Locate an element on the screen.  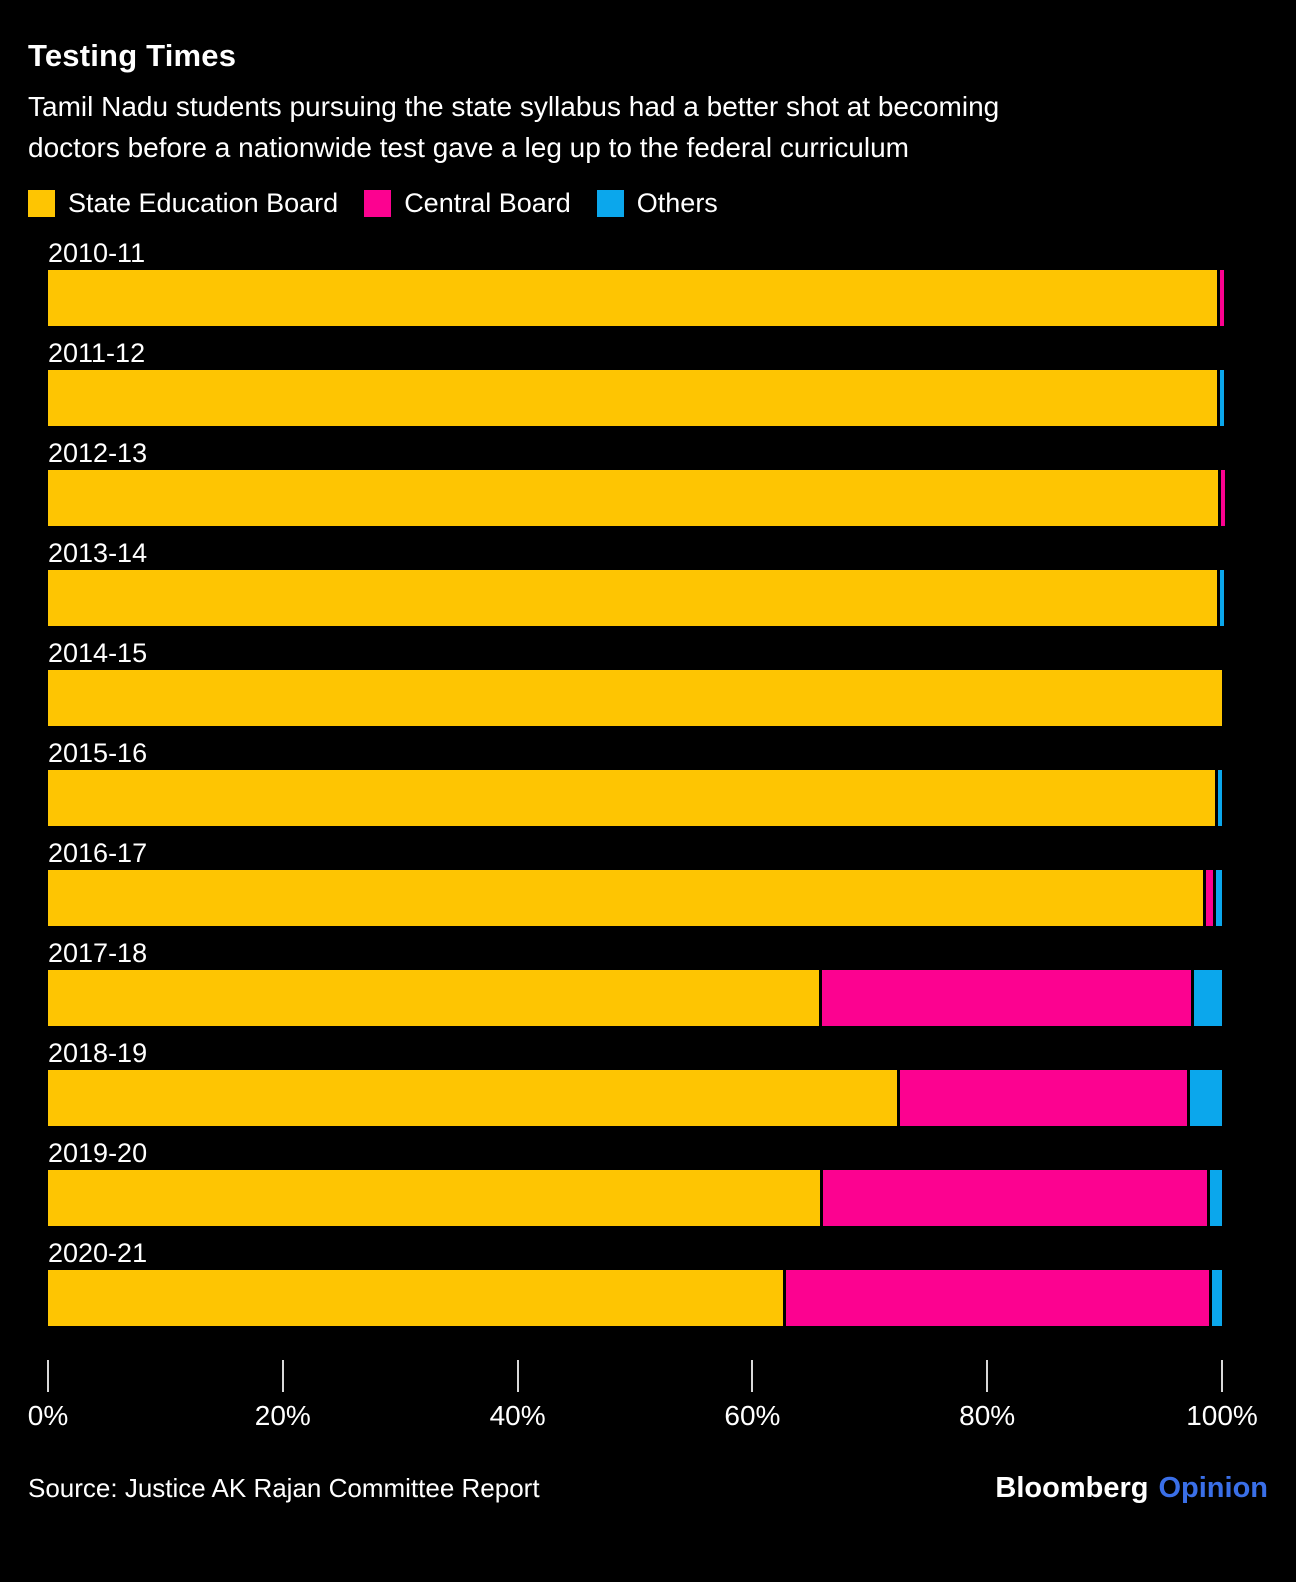
bar-row: 2015-16 is located at coordinates (672, 782).